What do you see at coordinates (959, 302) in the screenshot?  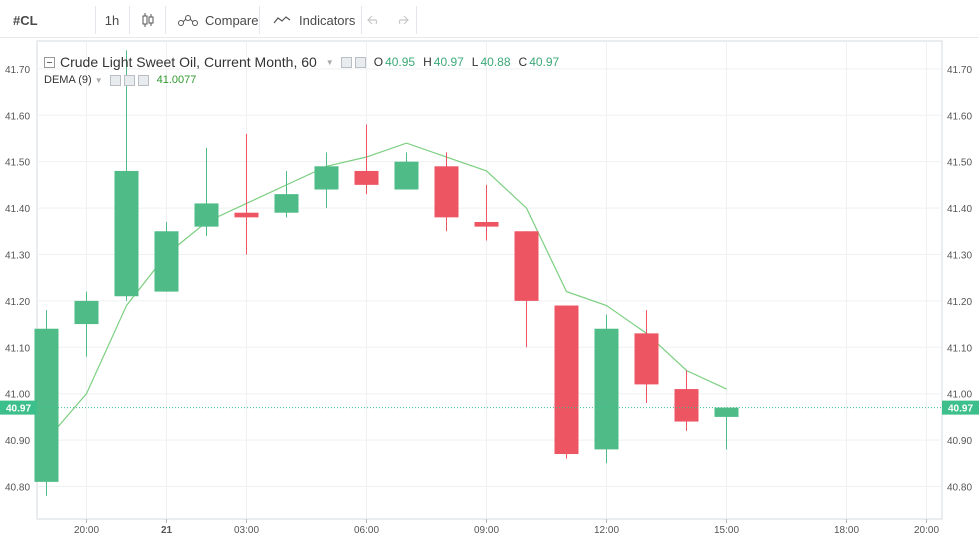 I see `y-tick-label-right: 41.20` at bounding box center [959, 302].